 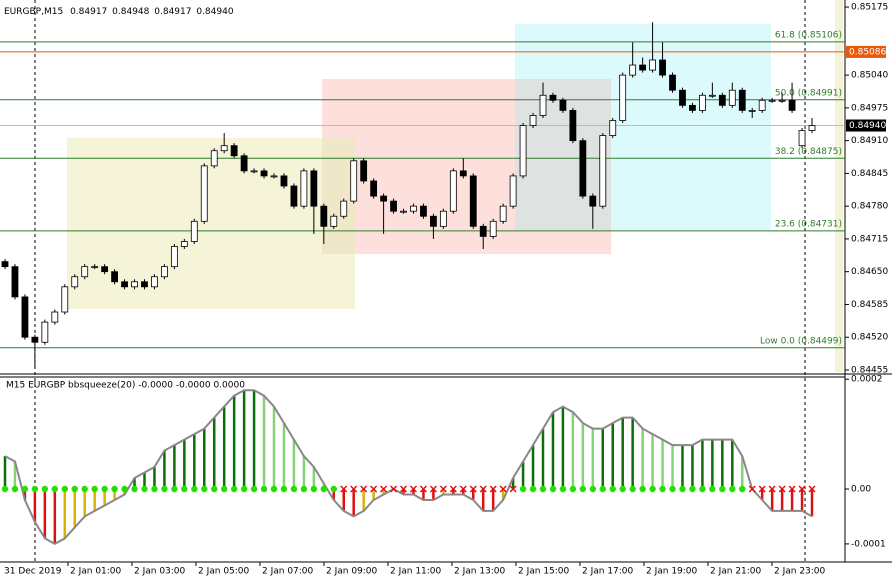 I want to click on x-tick-label: 2 Jan 19:00, so click(x=672, y=572).